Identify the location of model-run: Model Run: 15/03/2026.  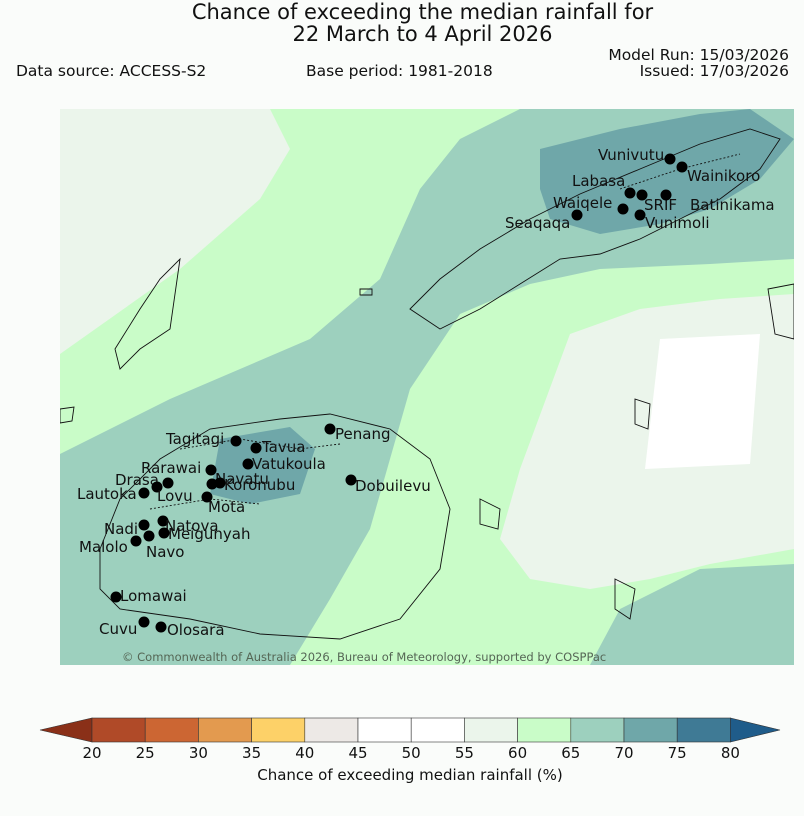
(698, 55).